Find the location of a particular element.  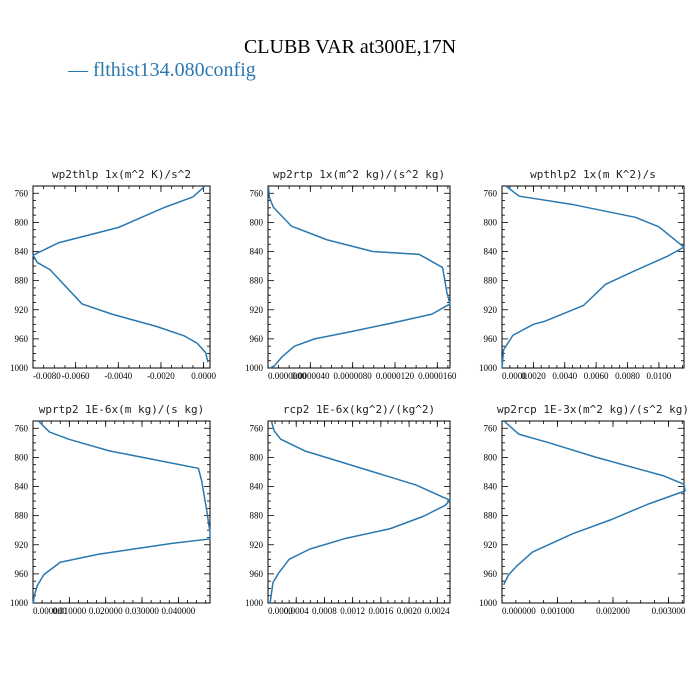

panel-title: wp2rcp 1E-3x(m^2 kg)/(s^2 kg) is located at coordinates (593, 409).